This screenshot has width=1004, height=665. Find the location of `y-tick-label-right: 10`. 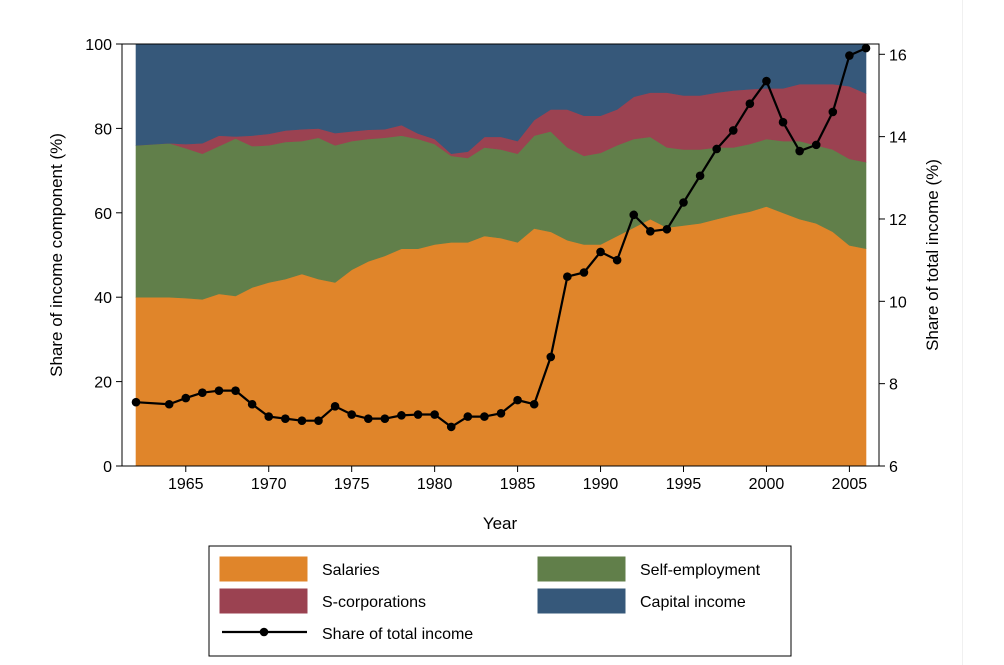

y-tick-label-right: 10 is located at coordinates (898, 302).